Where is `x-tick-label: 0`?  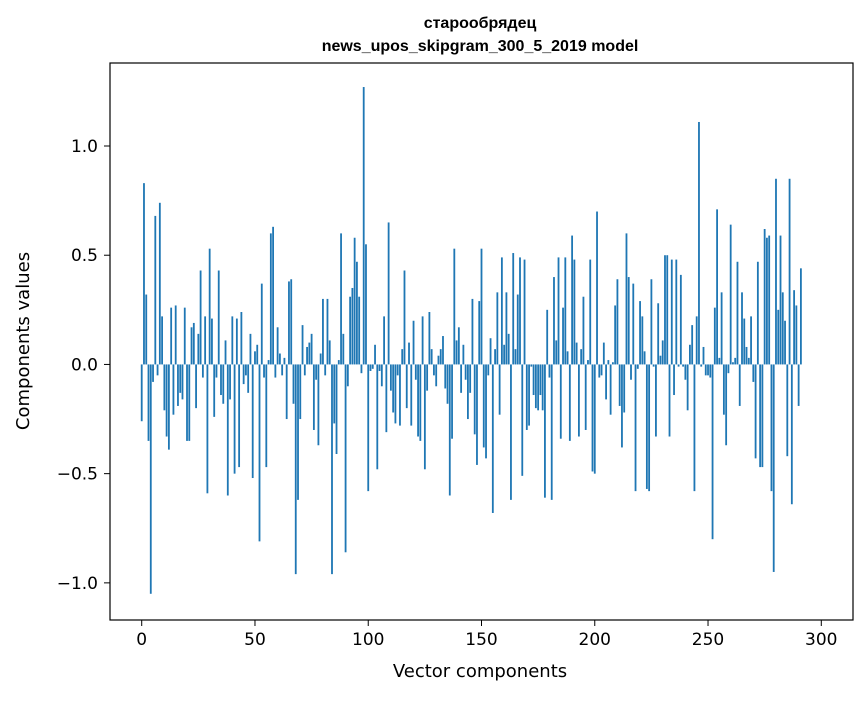 x-tick-label: 0 is located at coordinates (141, 640).